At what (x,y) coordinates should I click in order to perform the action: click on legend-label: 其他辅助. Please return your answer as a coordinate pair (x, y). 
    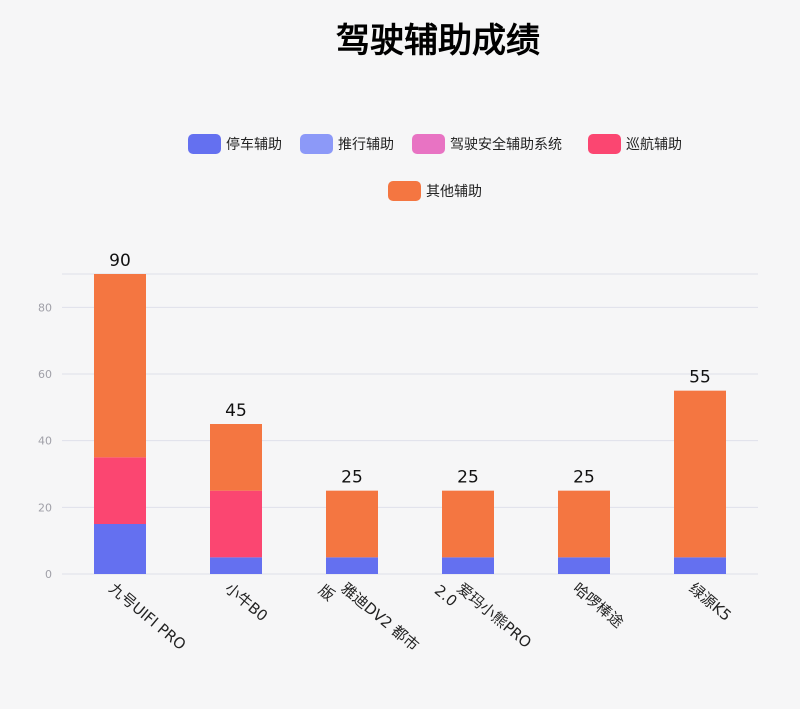
    Looking at the image, I should click on (454, 192).